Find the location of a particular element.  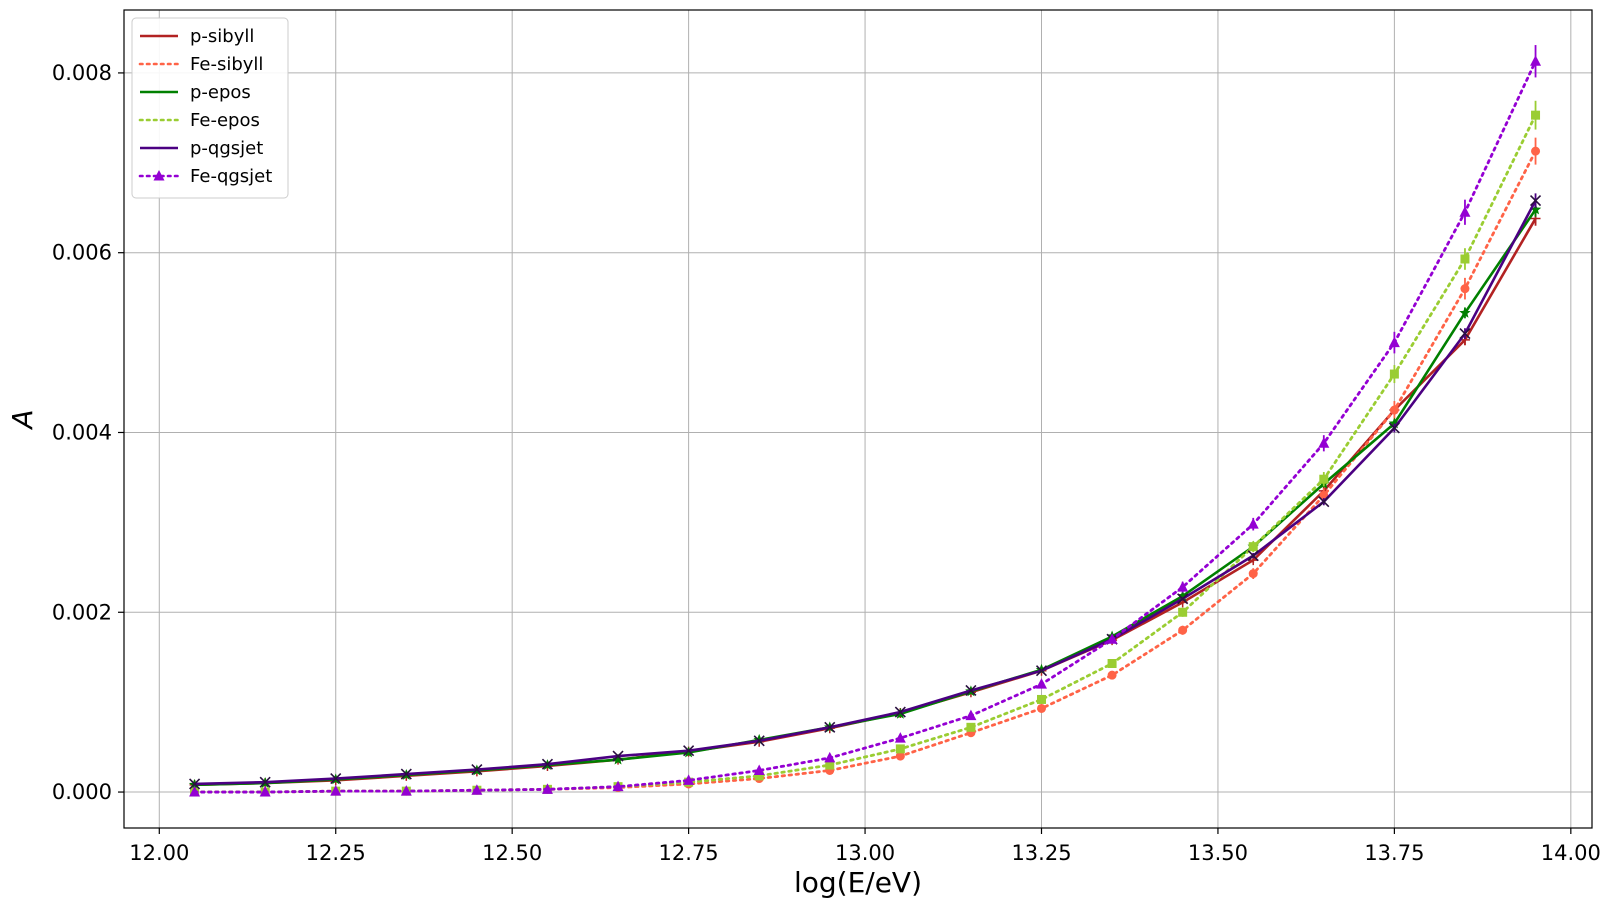

y-axis-label-text: A is located at coordinates (22, 419).